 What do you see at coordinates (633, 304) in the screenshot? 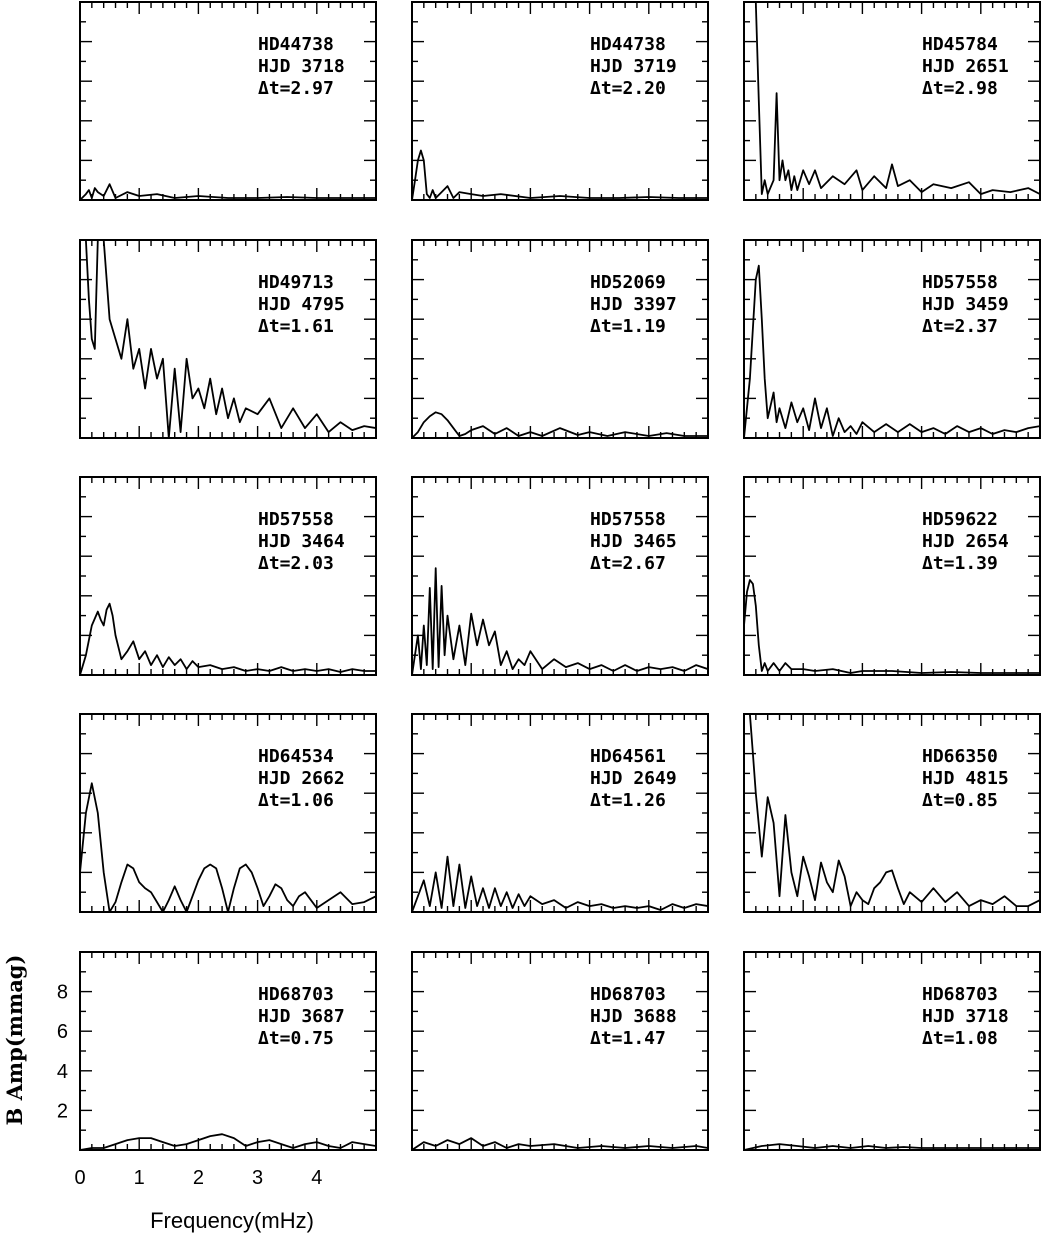
I see `panel-hjd-label: HJD 3397` at bounding box center [633, 304].